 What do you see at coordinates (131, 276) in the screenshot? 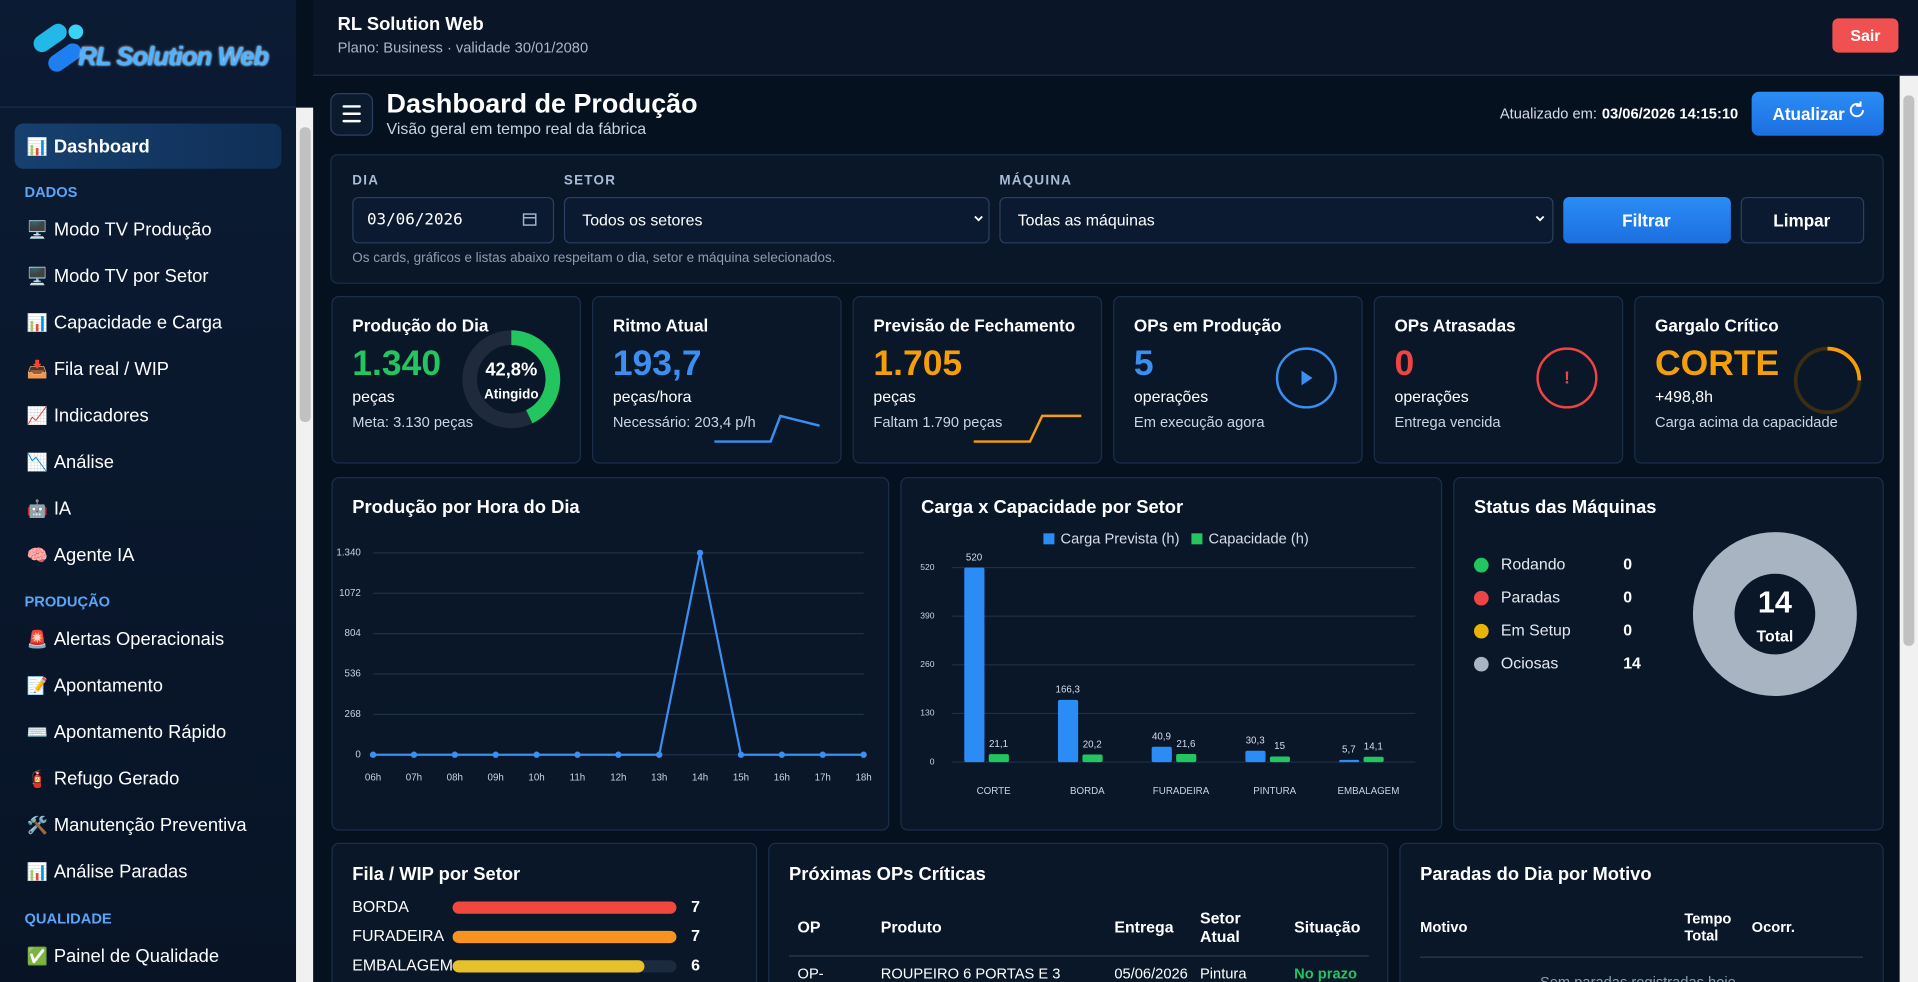
I see `nav-label: Modo TV por Setor` at bounding box center [131, 276].